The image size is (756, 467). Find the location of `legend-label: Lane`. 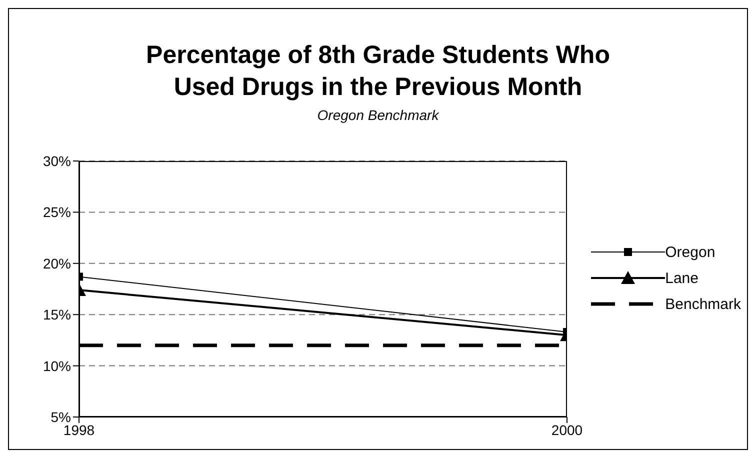

legend-label: Lane is located at coordinates (681, 278).